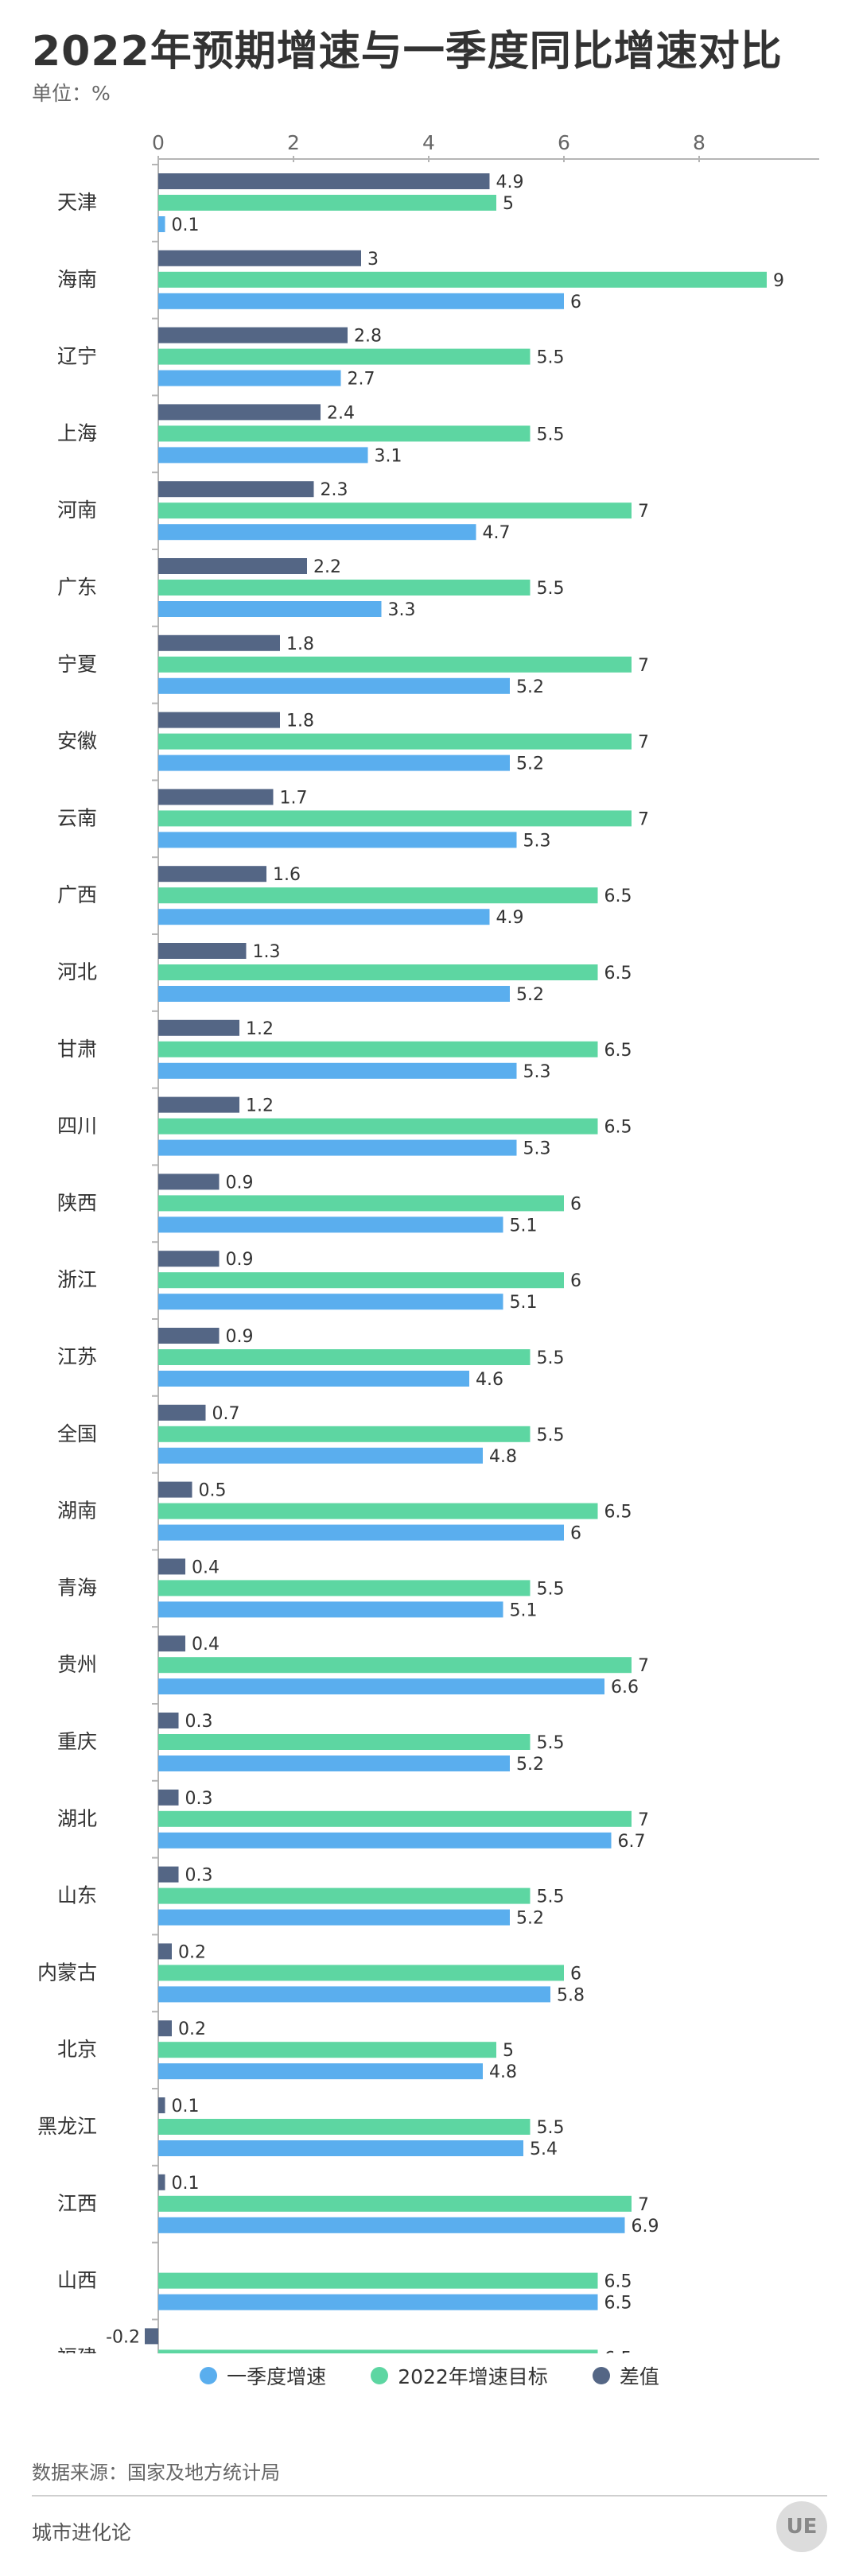 This screenshot has width=859, height=2576. Describe the element at coordinates (277, 2376) in the screenshot. I see `legend-label-q1: 一季度增速` at that location.